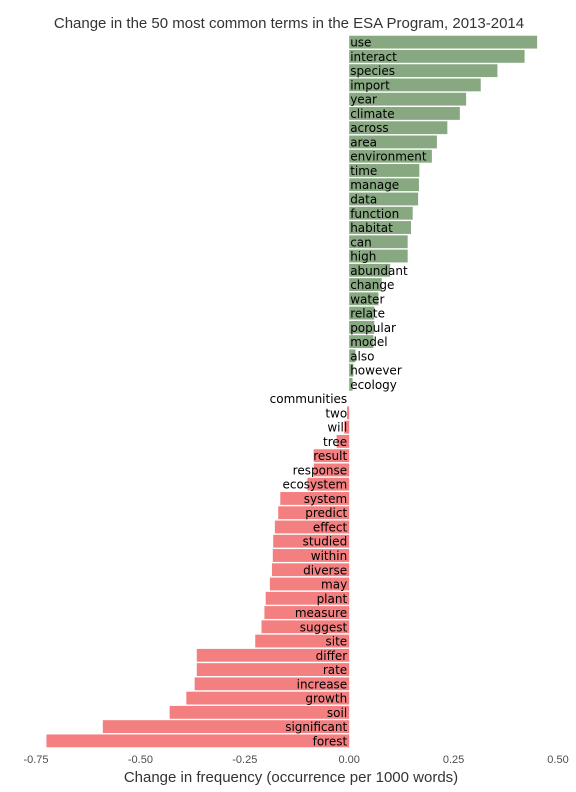 The image size is (576, 792). I want to click on term-label-forest: forest, so click(330, 741).